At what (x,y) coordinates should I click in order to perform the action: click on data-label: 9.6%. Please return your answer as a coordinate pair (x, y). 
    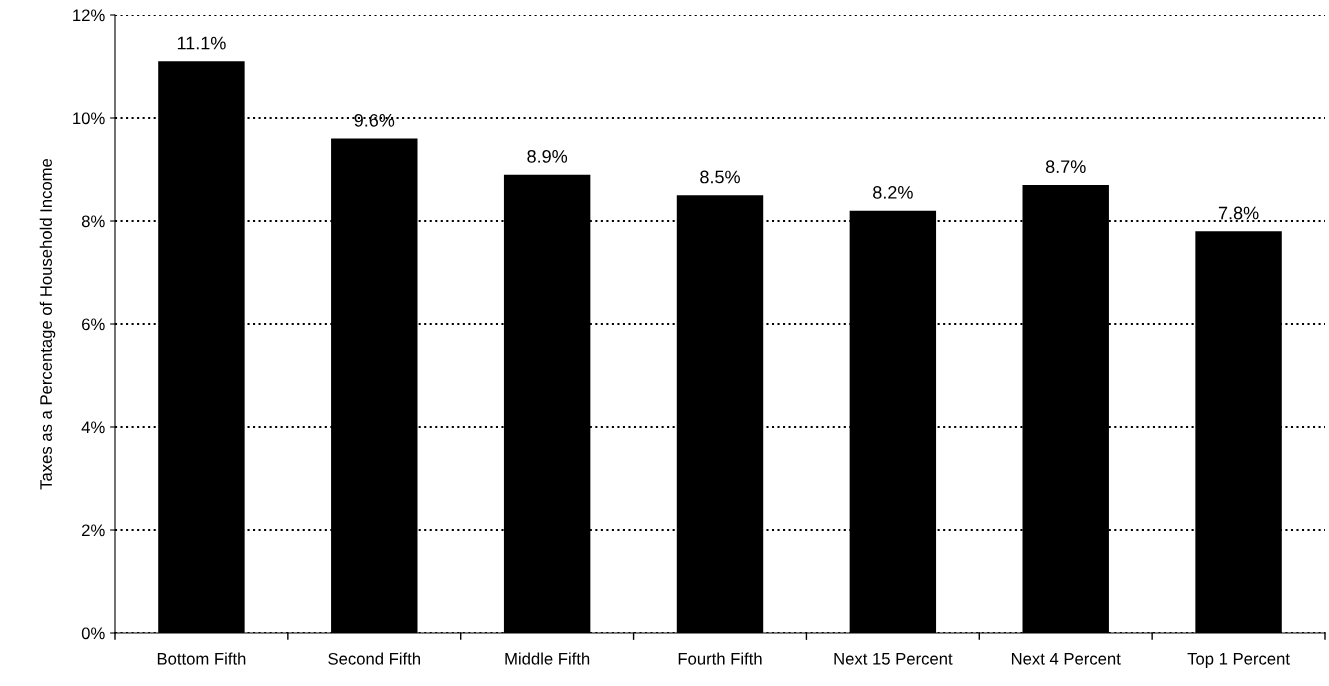
    Looking at the image, I should click on (374, 120).